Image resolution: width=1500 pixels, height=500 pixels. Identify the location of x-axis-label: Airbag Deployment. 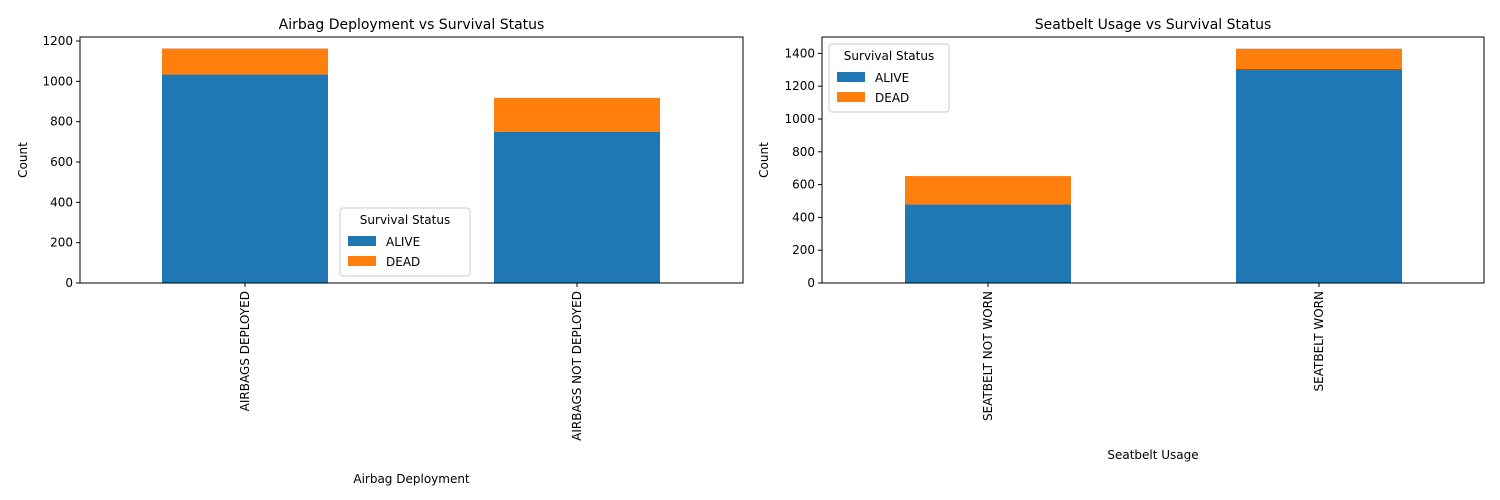
(411, 479).